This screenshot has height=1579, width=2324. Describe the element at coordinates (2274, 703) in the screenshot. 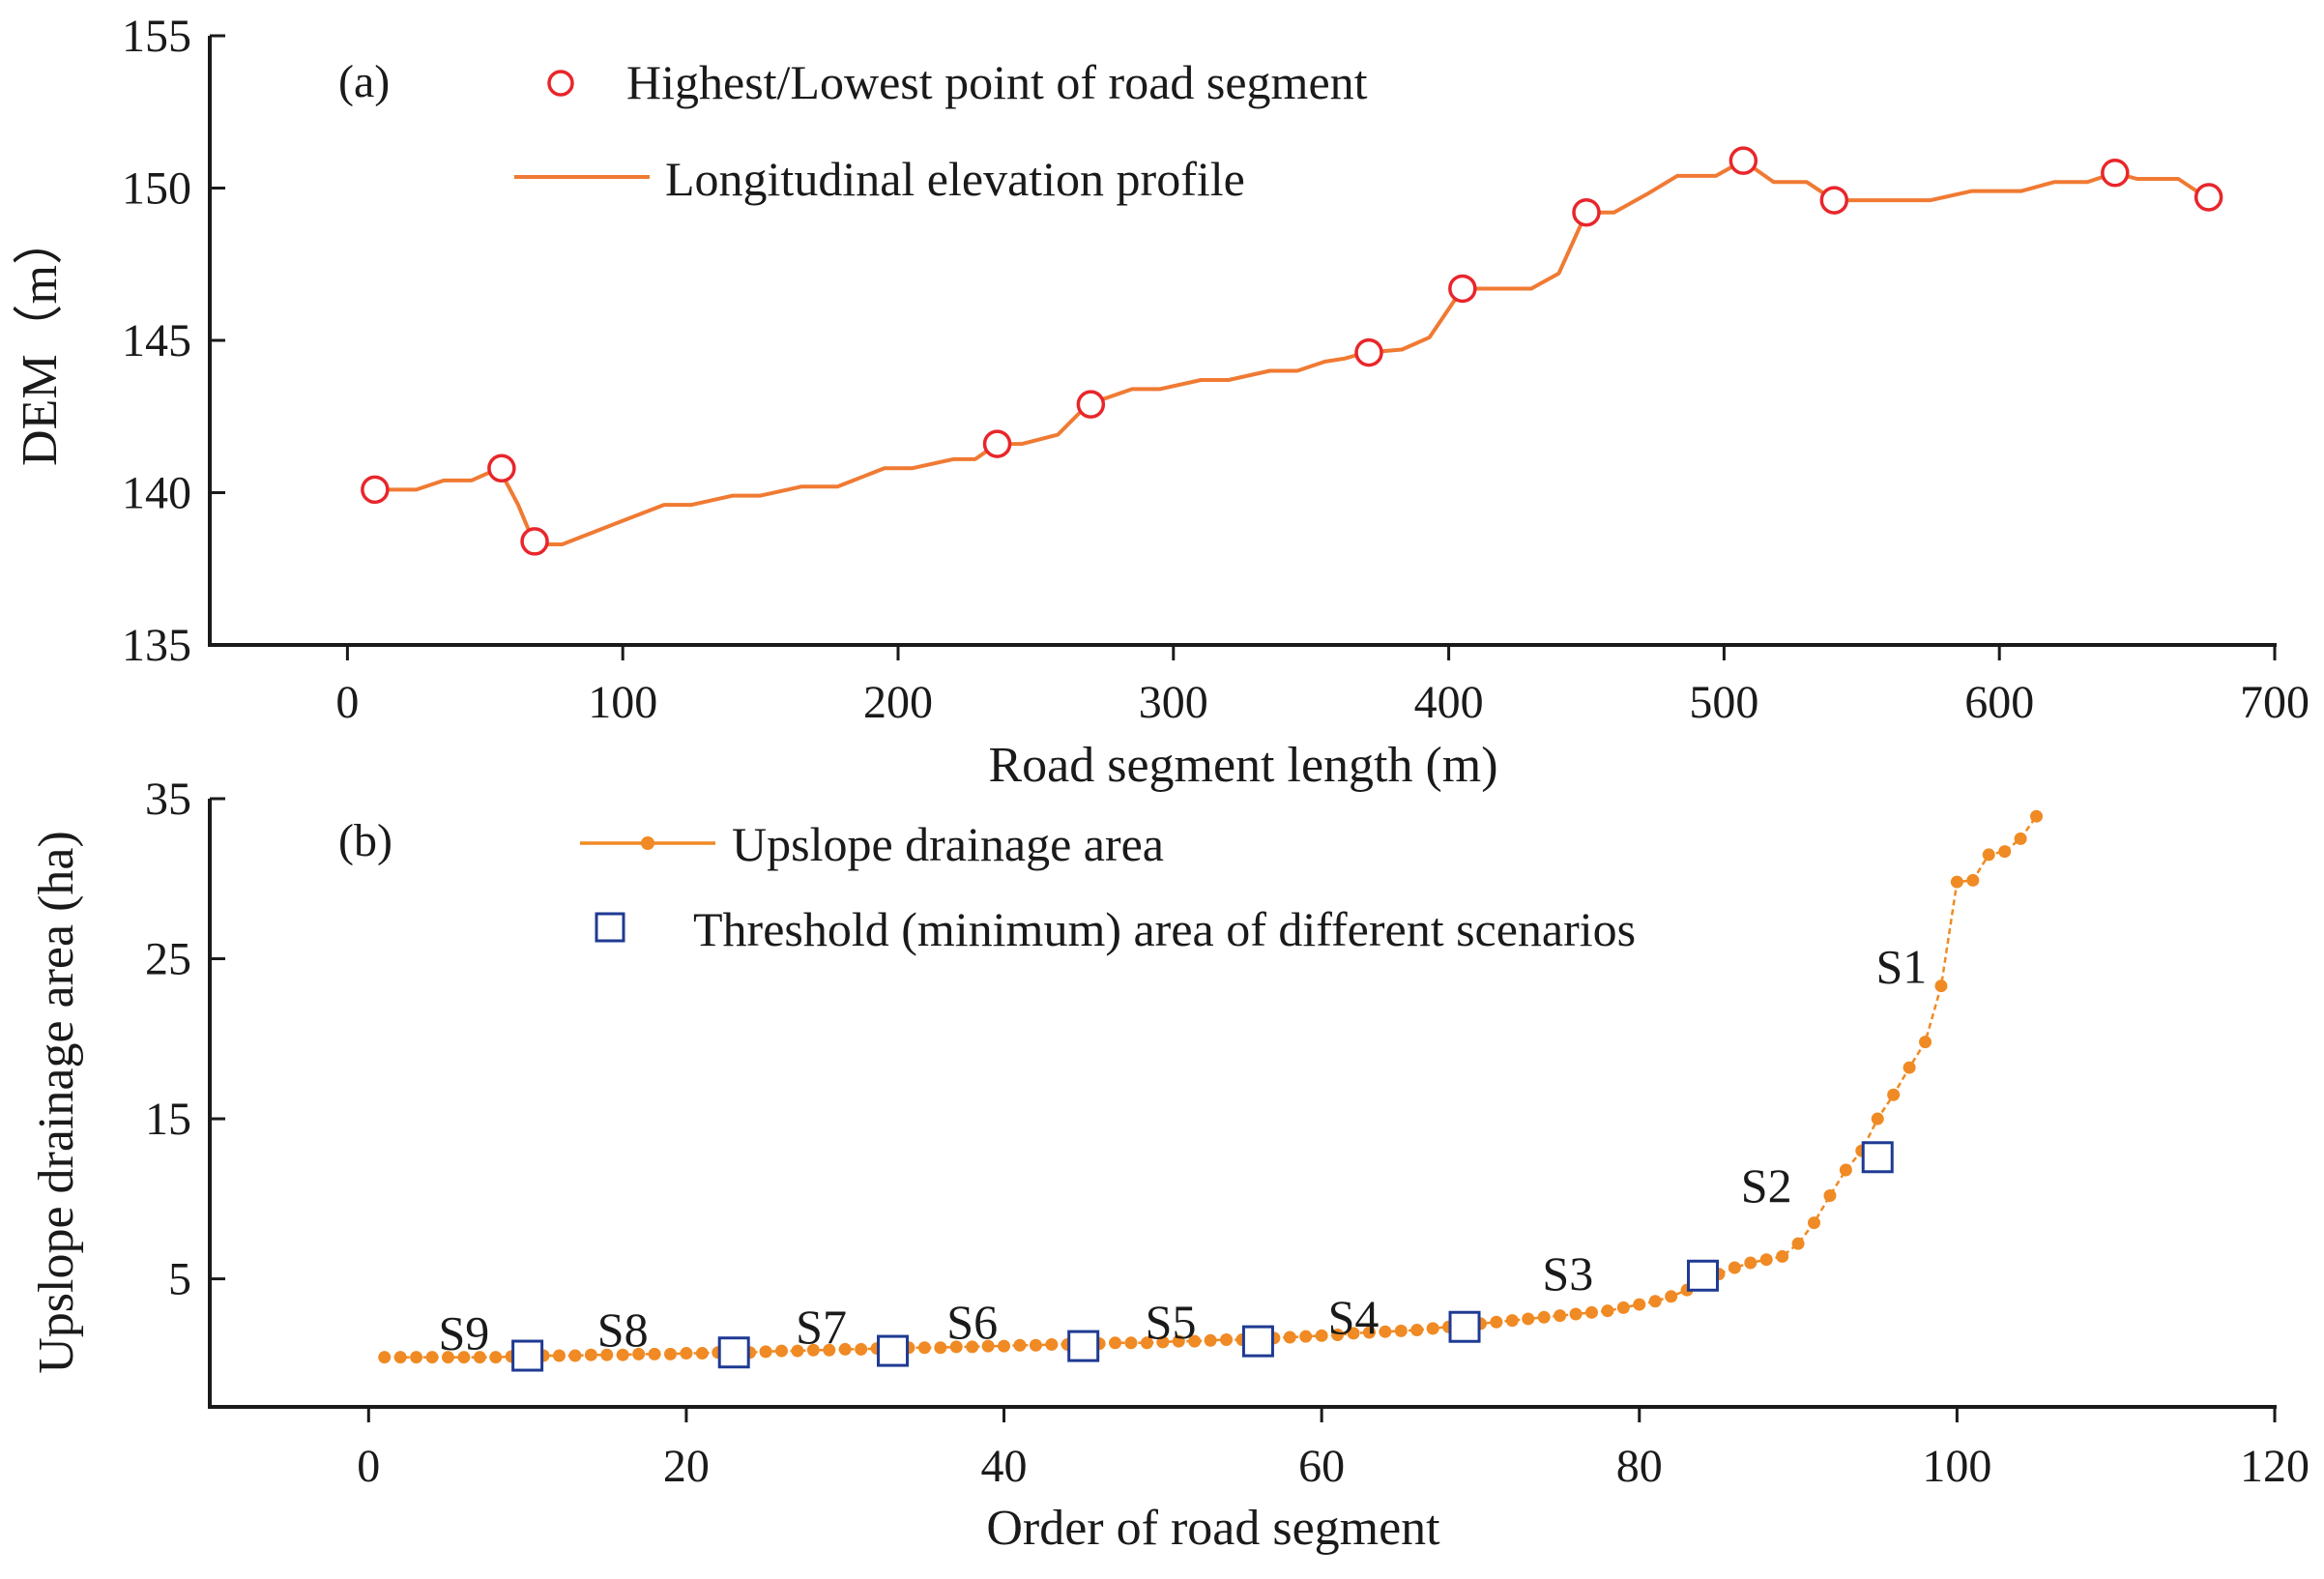

I see `panel-a-x-tick-label: 700` at that location.